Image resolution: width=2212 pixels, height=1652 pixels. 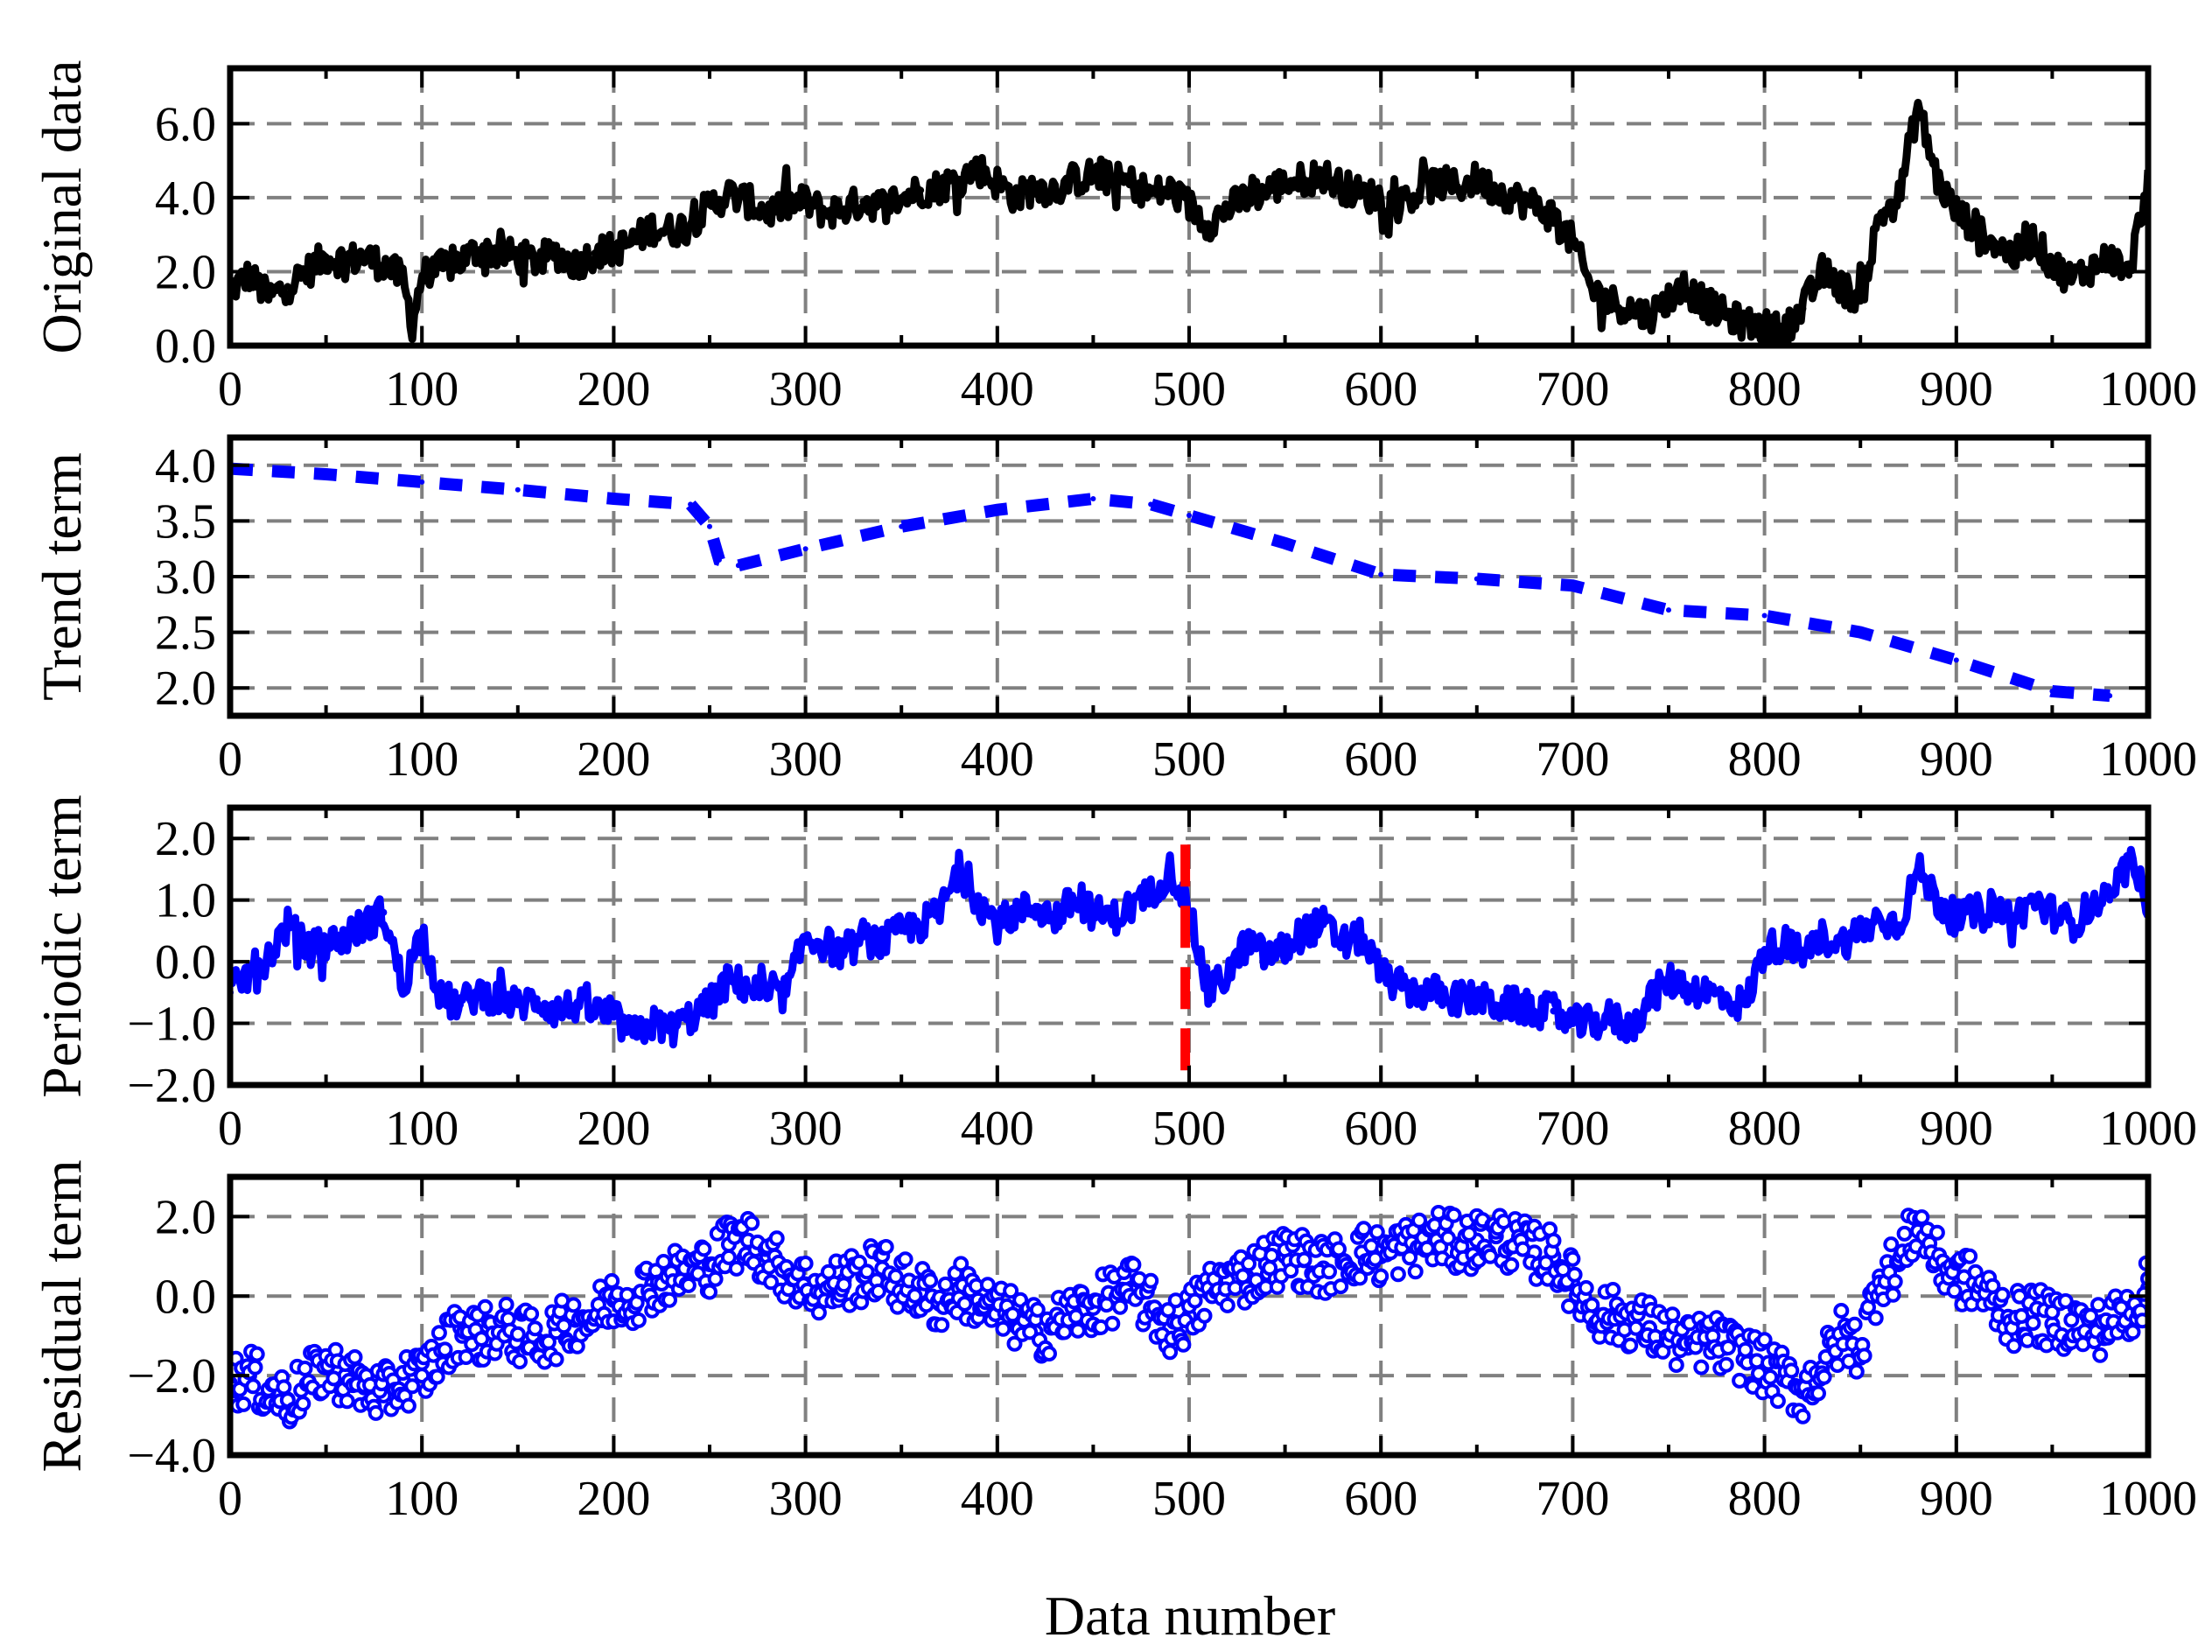 What do you see at coordinates (185, 577) in the screenshot?
I see `y-tick-label: 3.0` at bounding box center [185, 577].